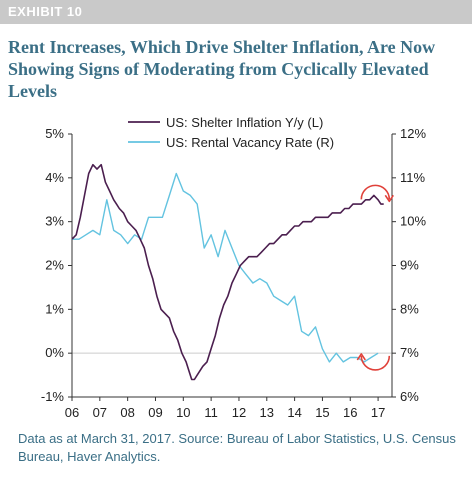 This screenshot has height=480, width=472. I want to click on y-left-tick-label: -1%, so click(53, 396).